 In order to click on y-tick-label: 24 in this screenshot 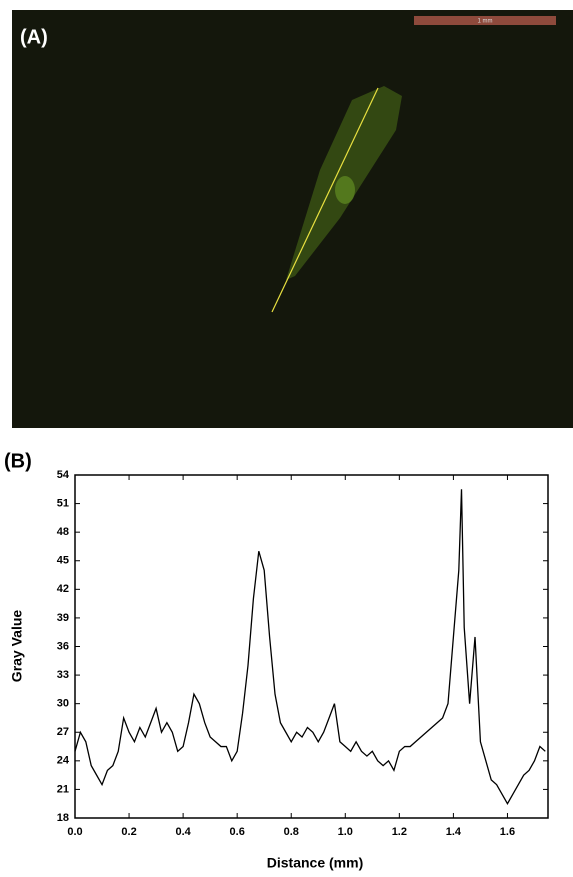, I will do `click(63, 761)`.